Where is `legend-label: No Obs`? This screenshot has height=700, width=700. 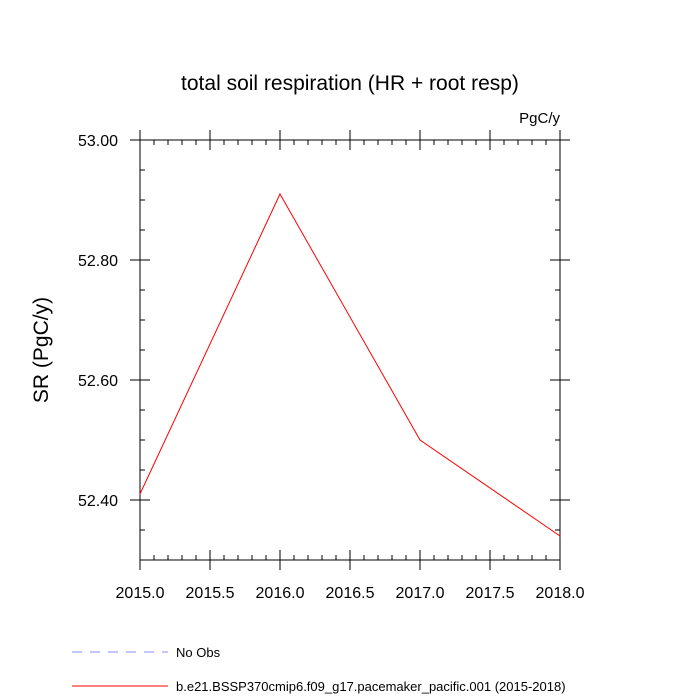 legend-label: No Obs is located at coordinates (198, 652).